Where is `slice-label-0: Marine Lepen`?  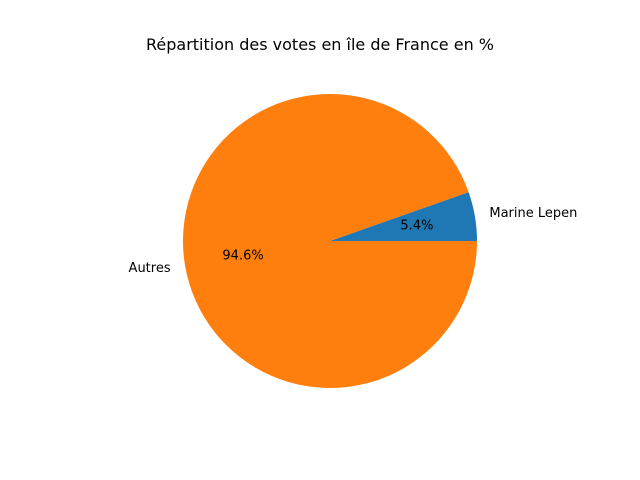 slice-label-0: Marine Lepen is located at coordinates (533, 213).